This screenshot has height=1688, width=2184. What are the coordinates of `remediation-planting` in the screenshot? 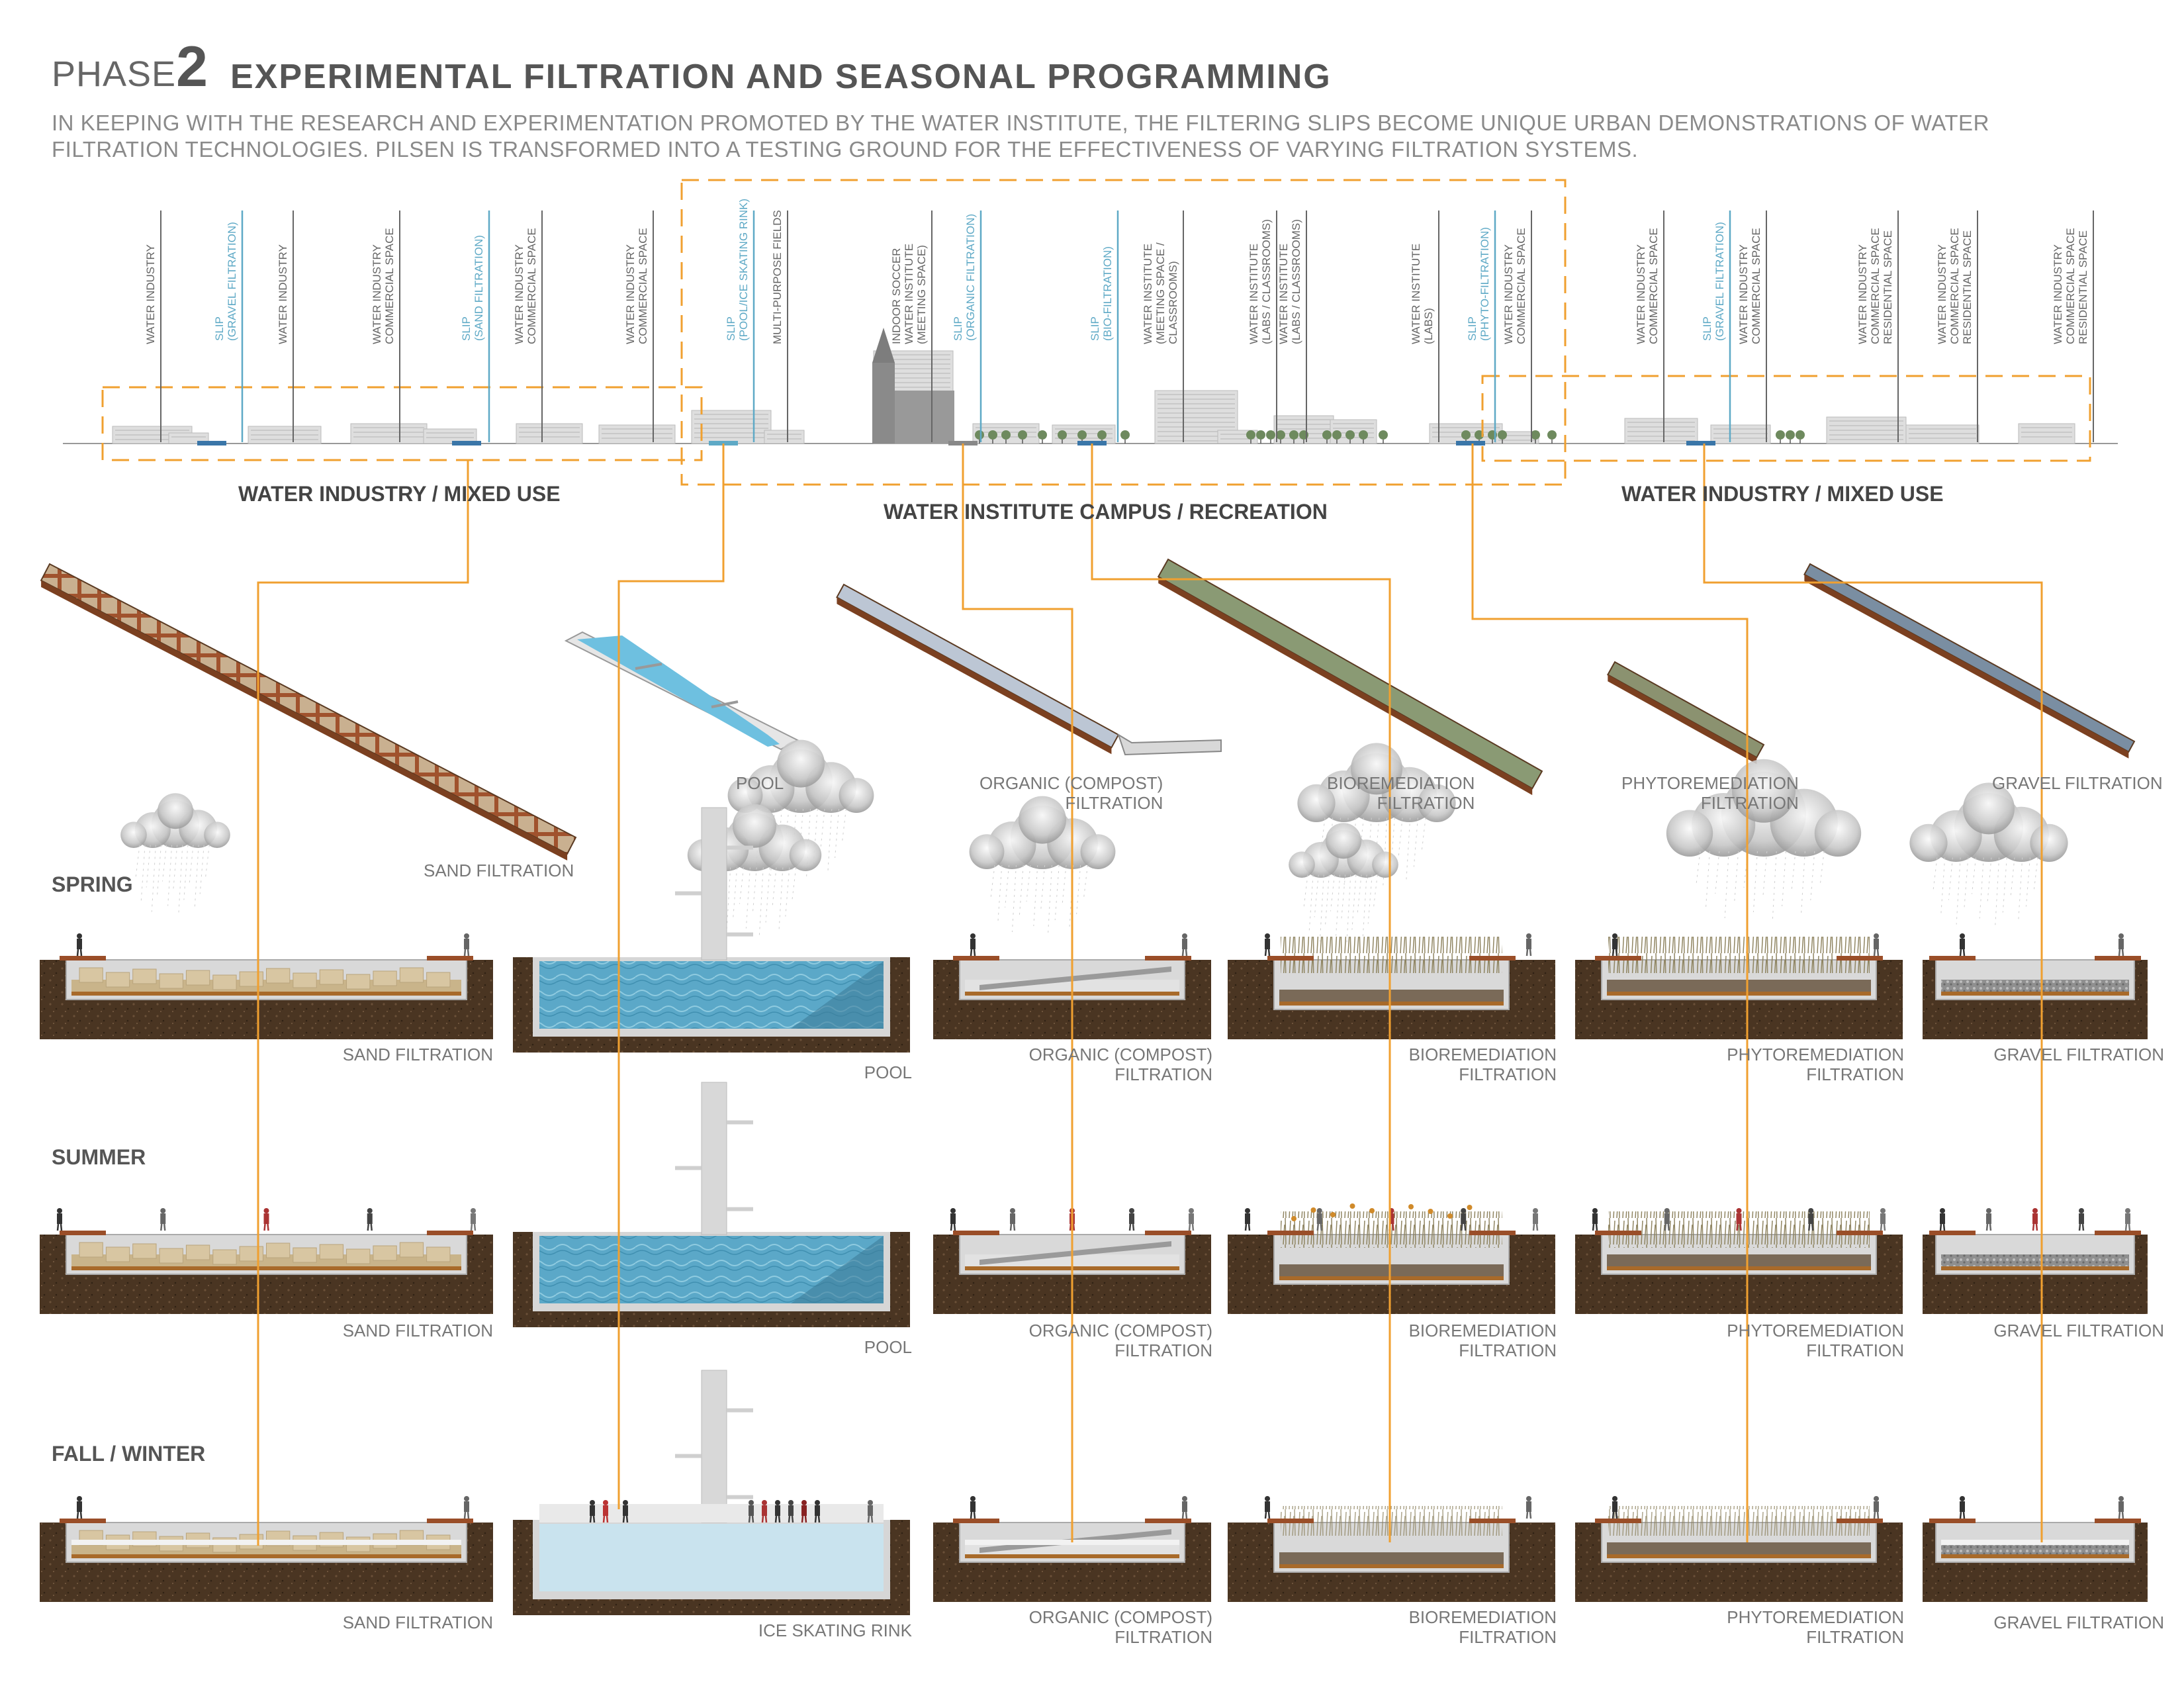 It's located at (1739, 1521).